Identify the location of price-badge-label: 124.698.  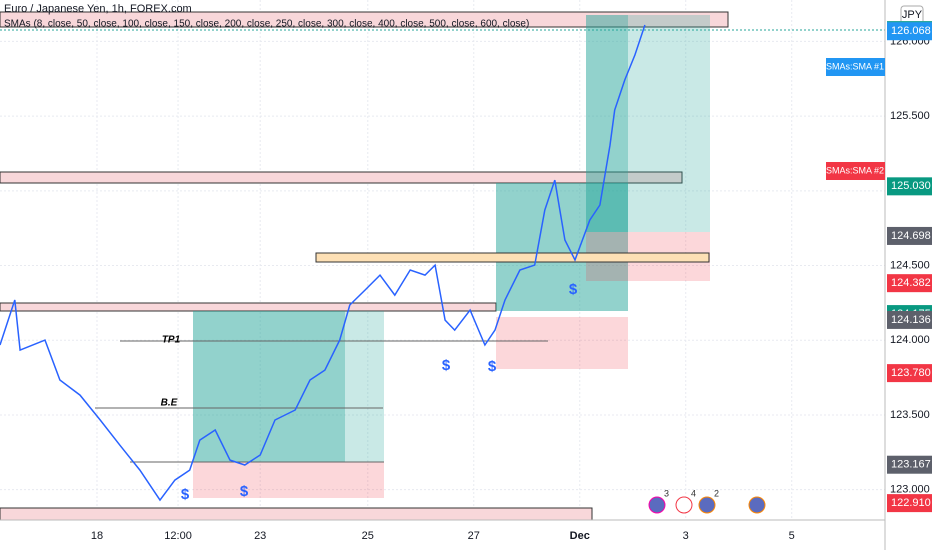
(911, 236).